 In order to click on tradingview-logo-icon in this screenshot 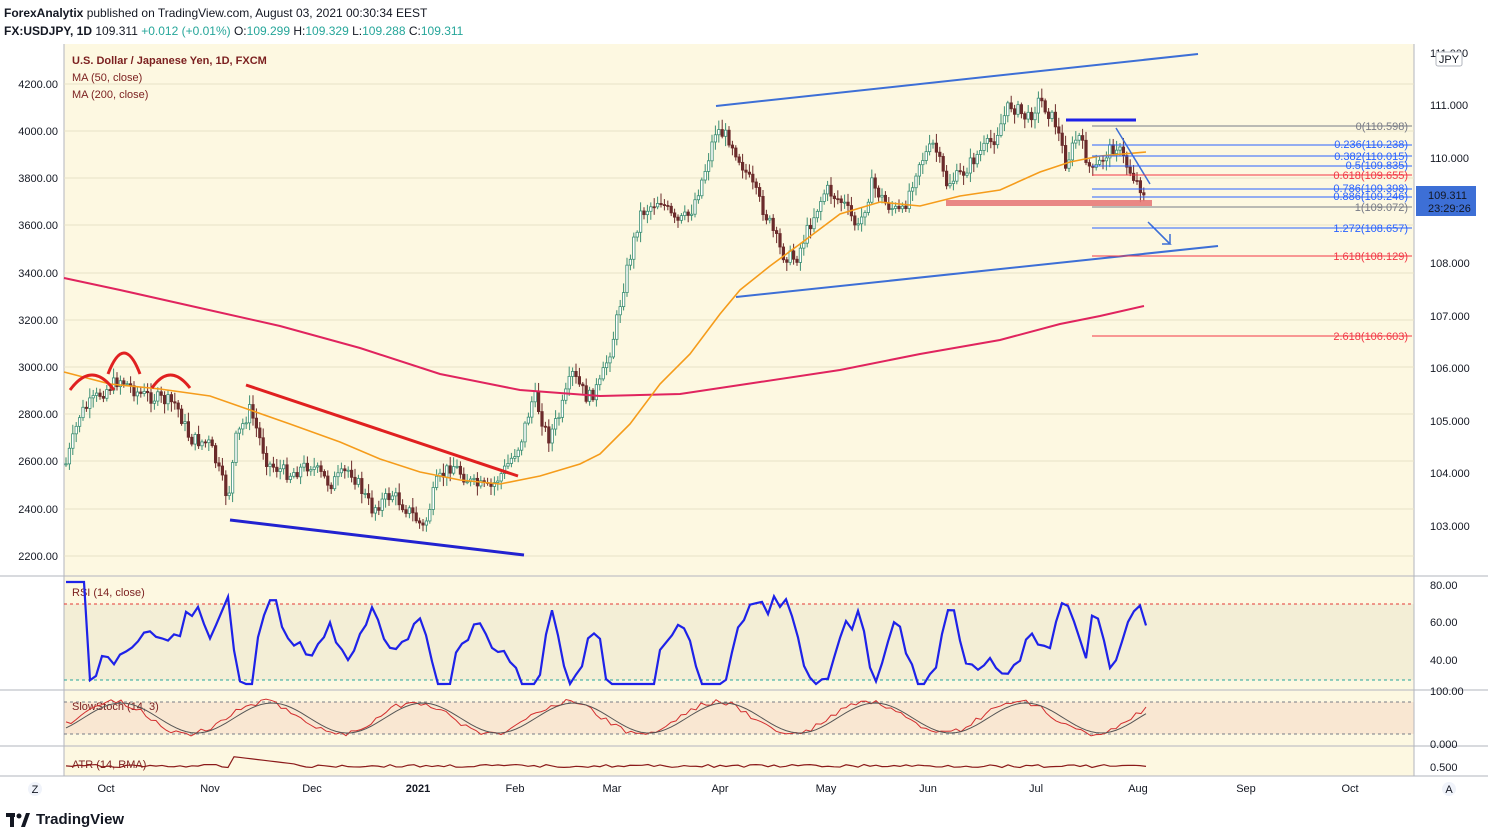, I will do `click(18, 819)`.